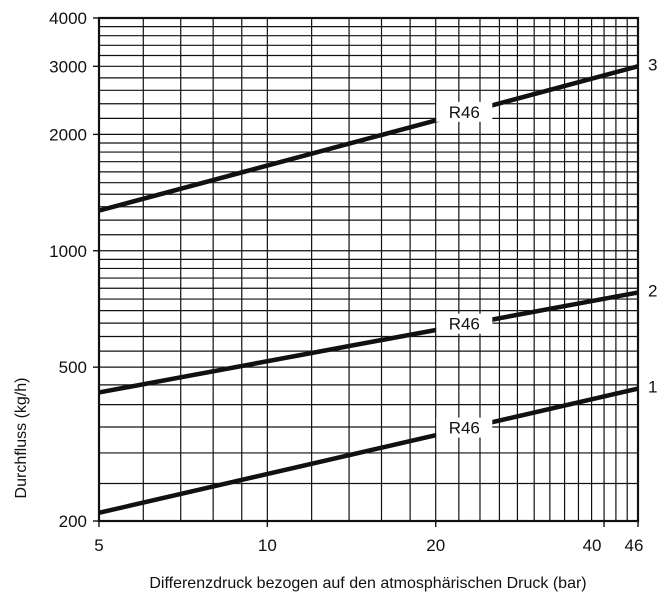  Describe the element at coordinates (592, 545) in the screenshot. I see `x-tick-label: 40` at that location.